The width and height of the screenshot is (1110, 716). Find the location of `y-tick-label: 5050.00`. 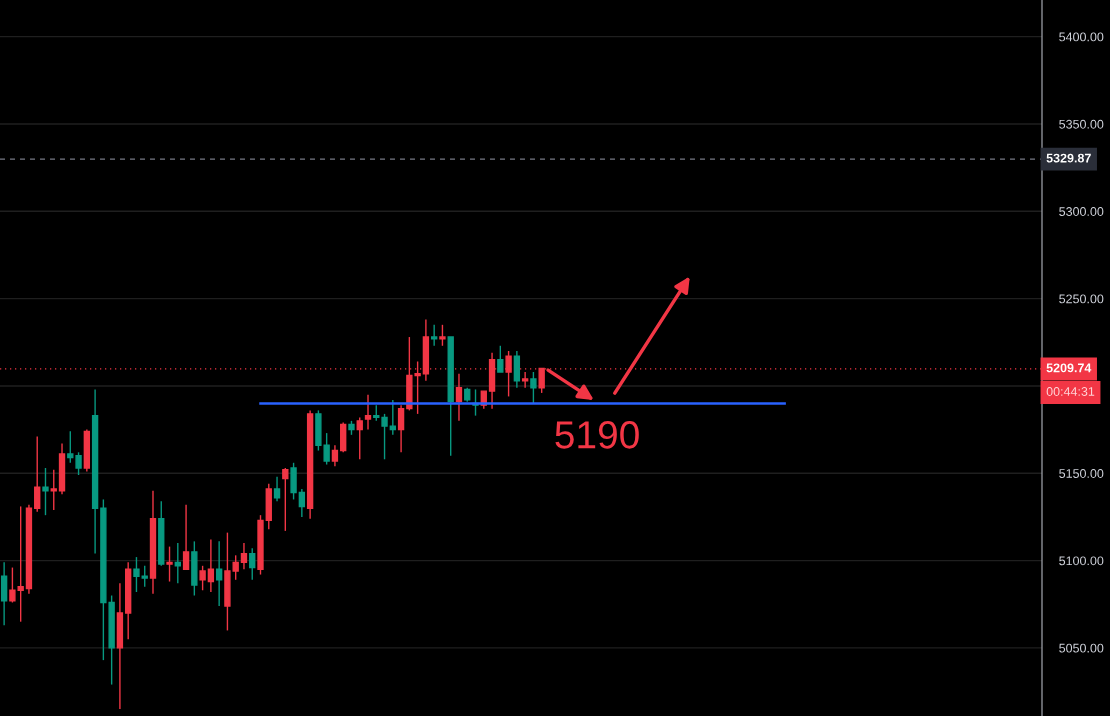

y-tick-label: 5050.00 is located at coordinates (1081, 648).